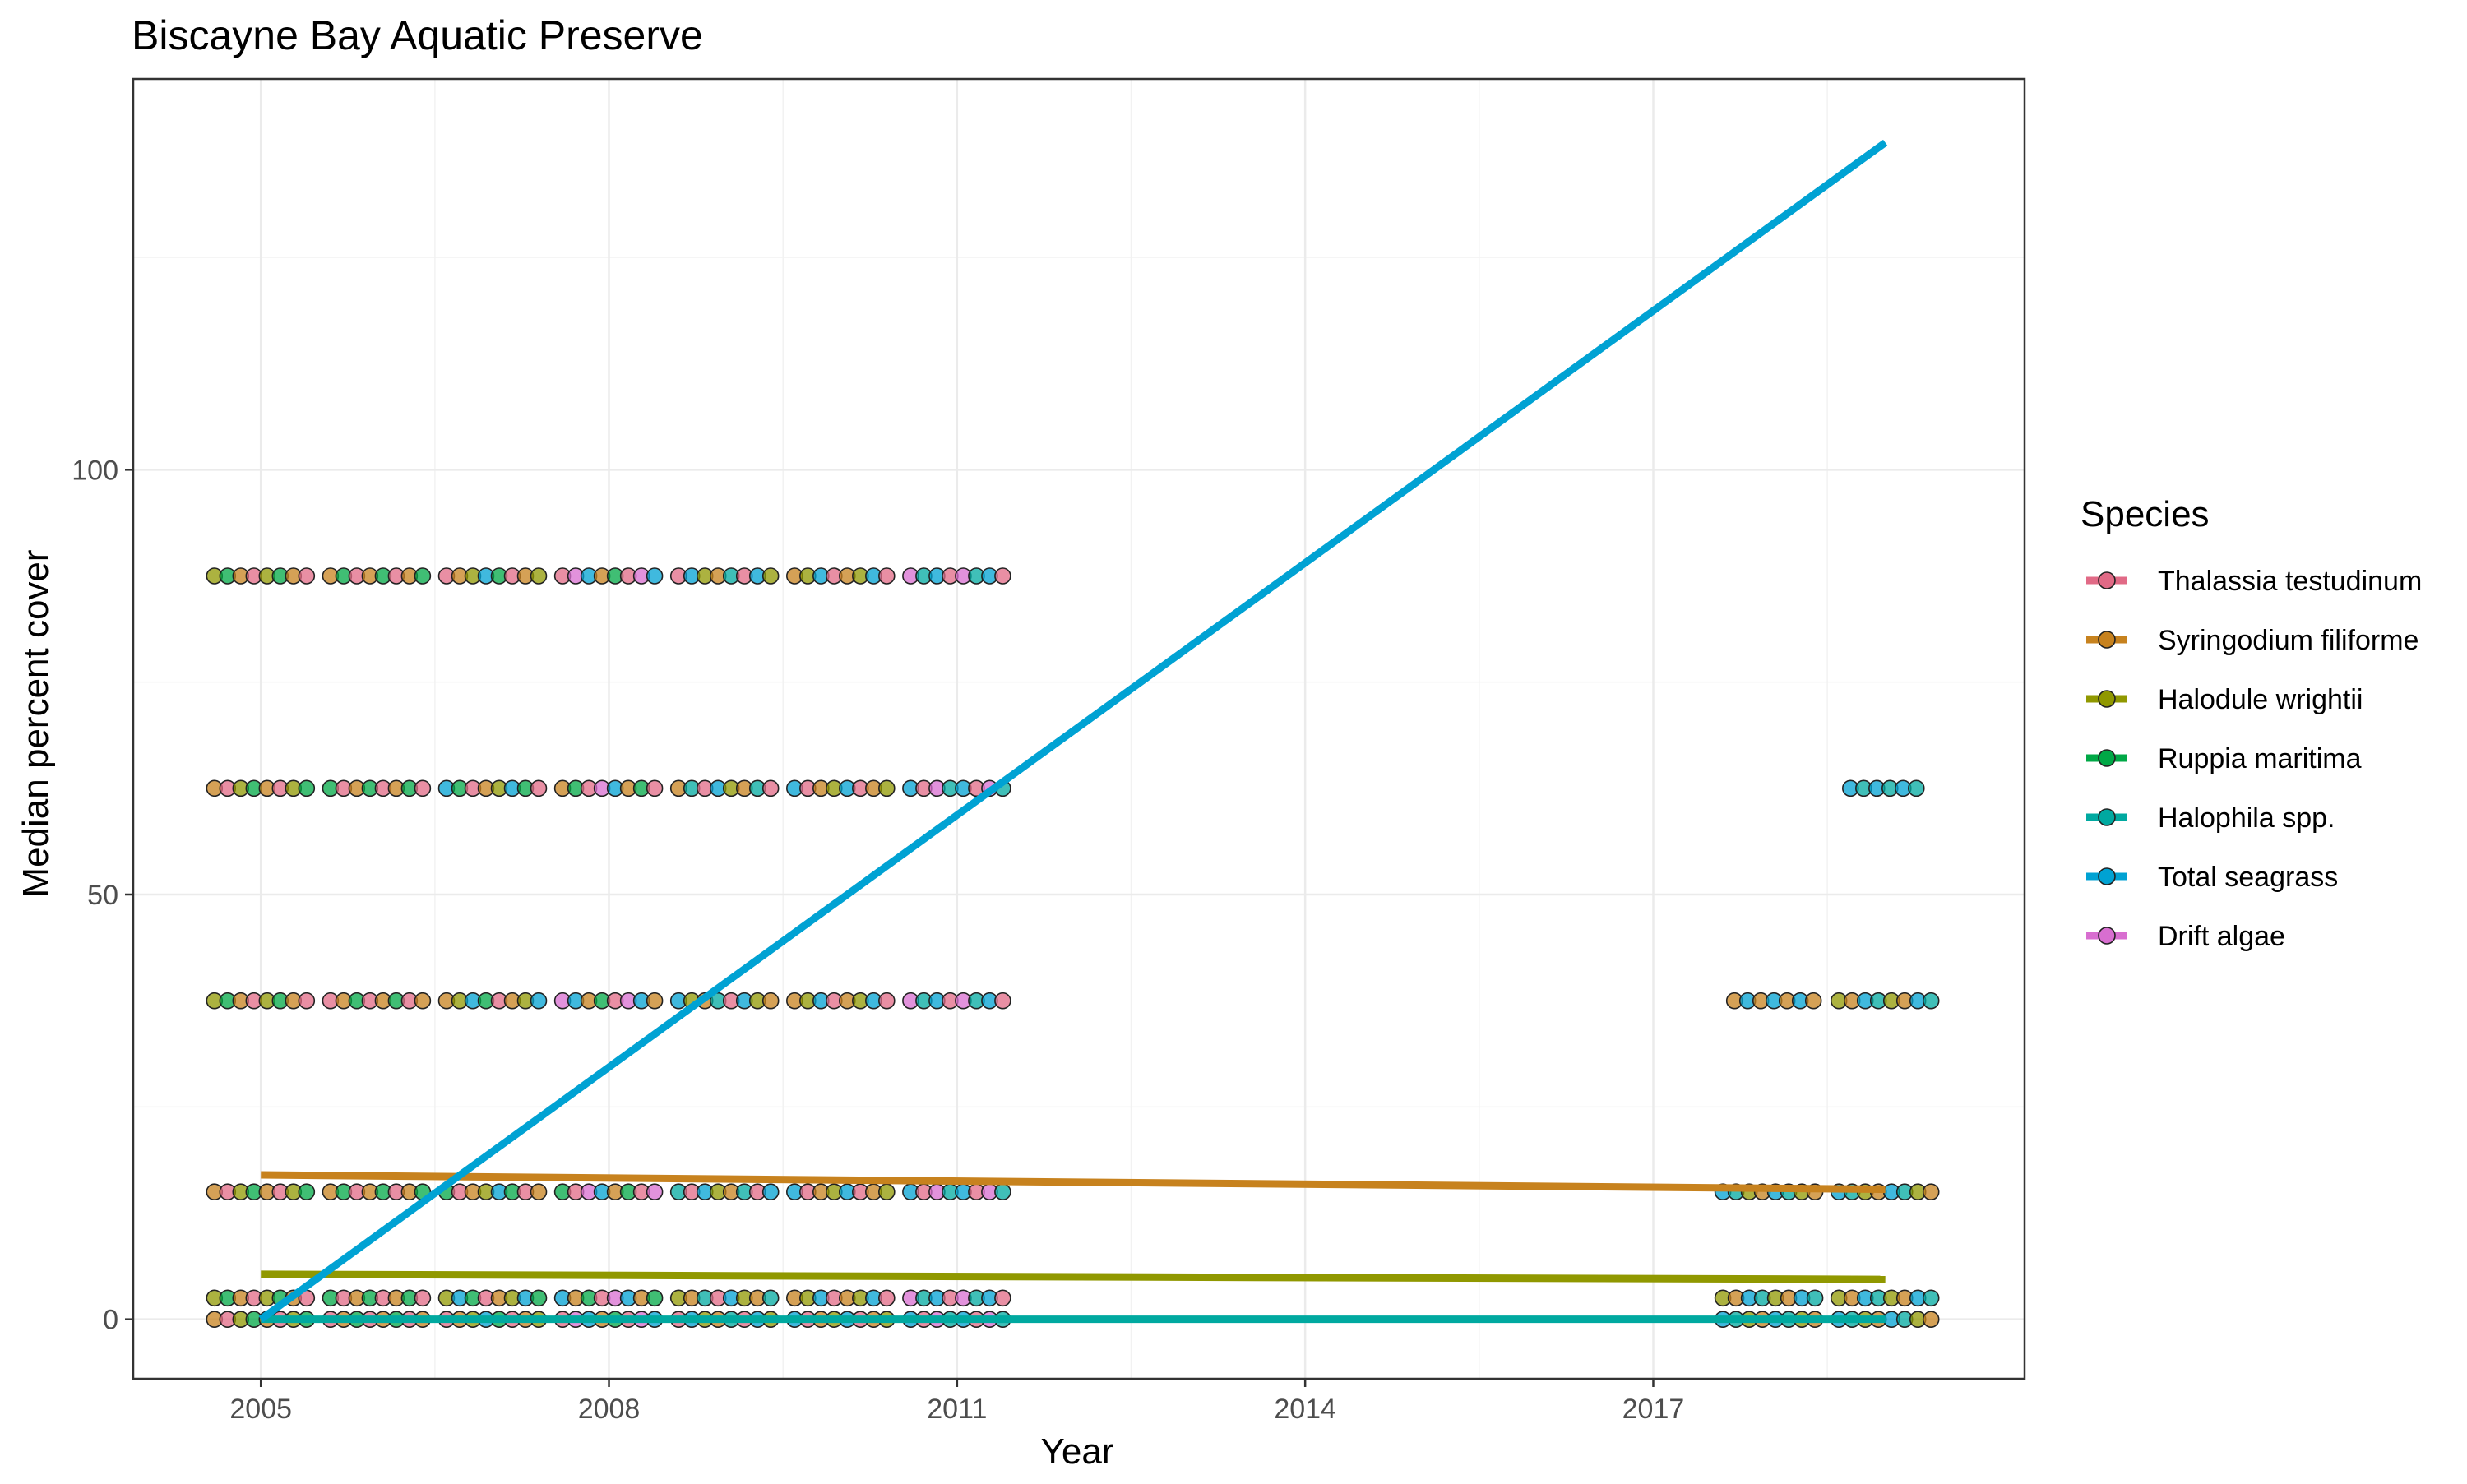 The image size is (2467, 1484). Describe the element at coordinates (2290, 582) in the screenshot. I see `legend-label: Thalassia testudinum` at that location.